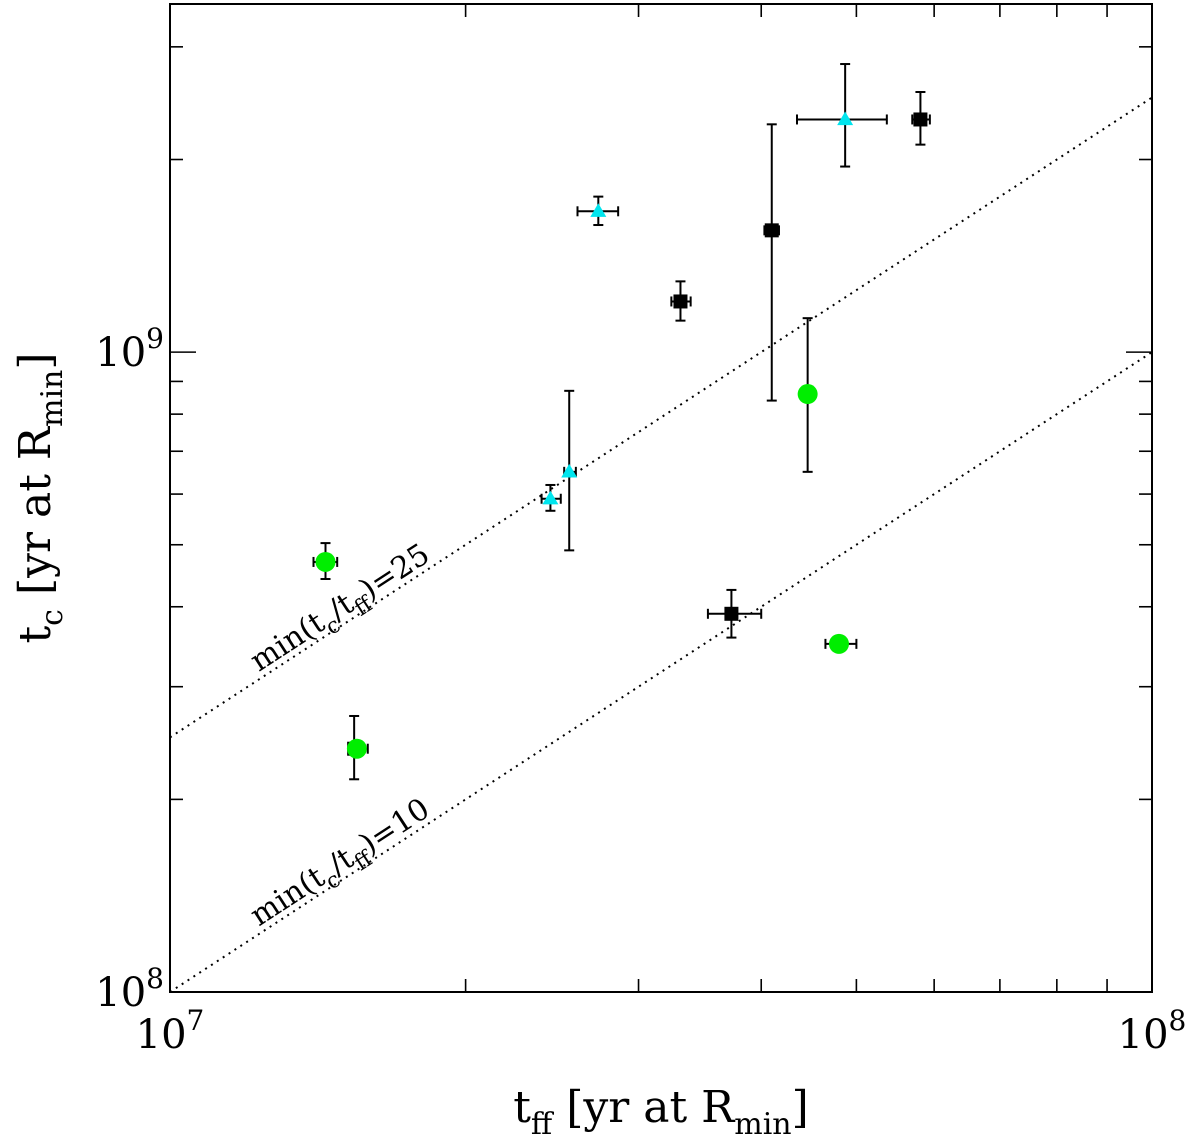  What do you see at coordinates (170, 1031) in the screenshot?
I see `x-tick-label: 10⁷` at bounding box center [170, 1031].